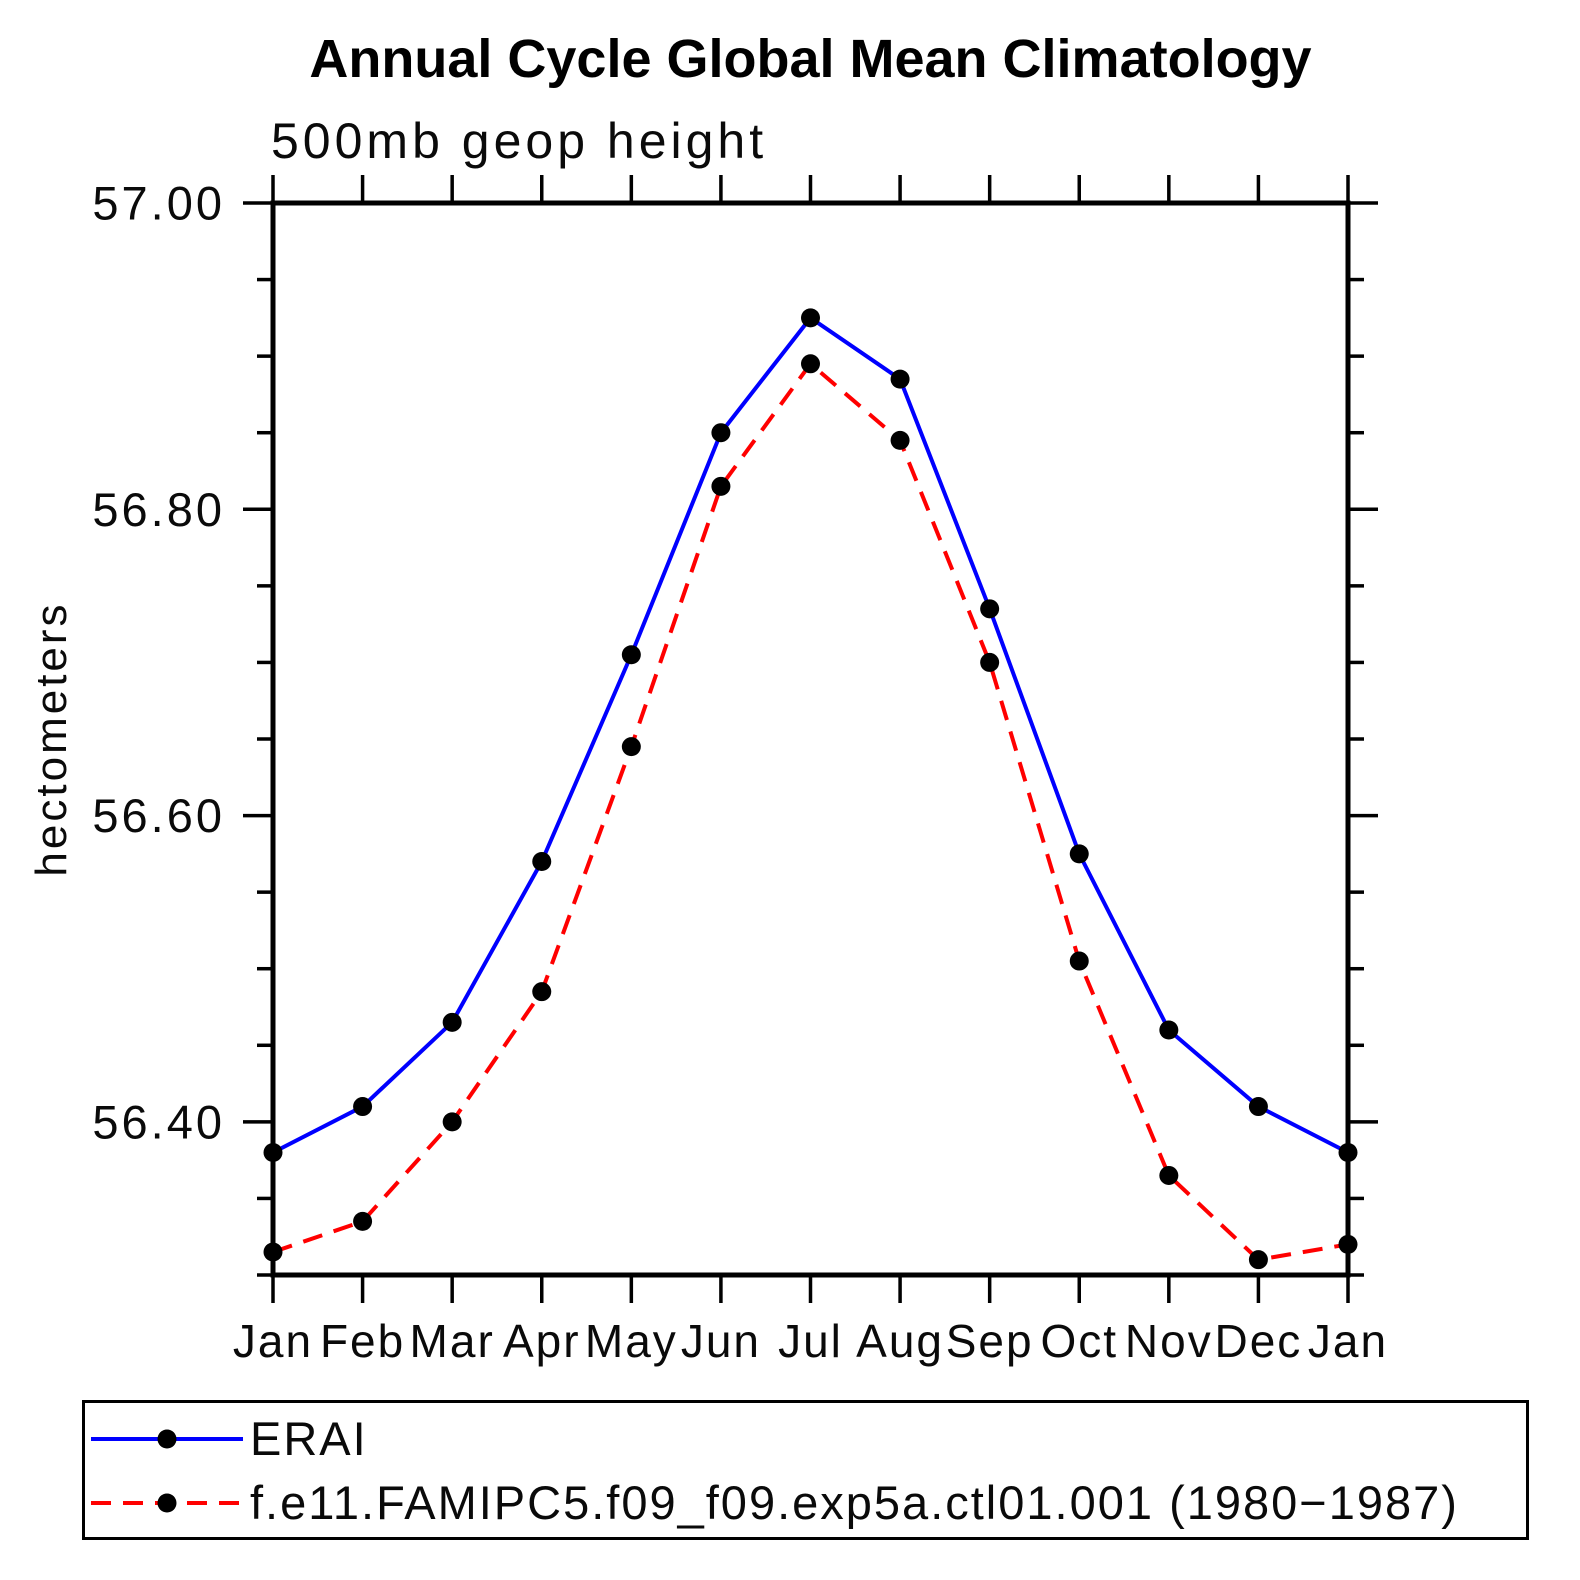 Image resolution: width=1580 pixels, height=1580 pixels. I want to click on x-tick-label: Oct, so click(1079, 1341).